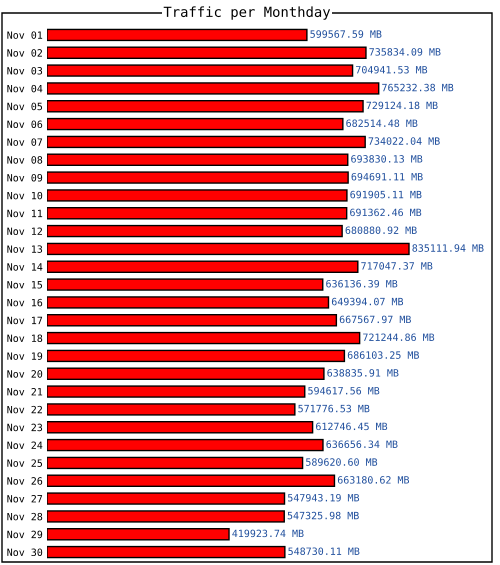 This screenshot has width=500, height=565. Describe the element at coordinates (24, 552) in the screenshot. I see `y-tick-label: Nov 30` at that location.